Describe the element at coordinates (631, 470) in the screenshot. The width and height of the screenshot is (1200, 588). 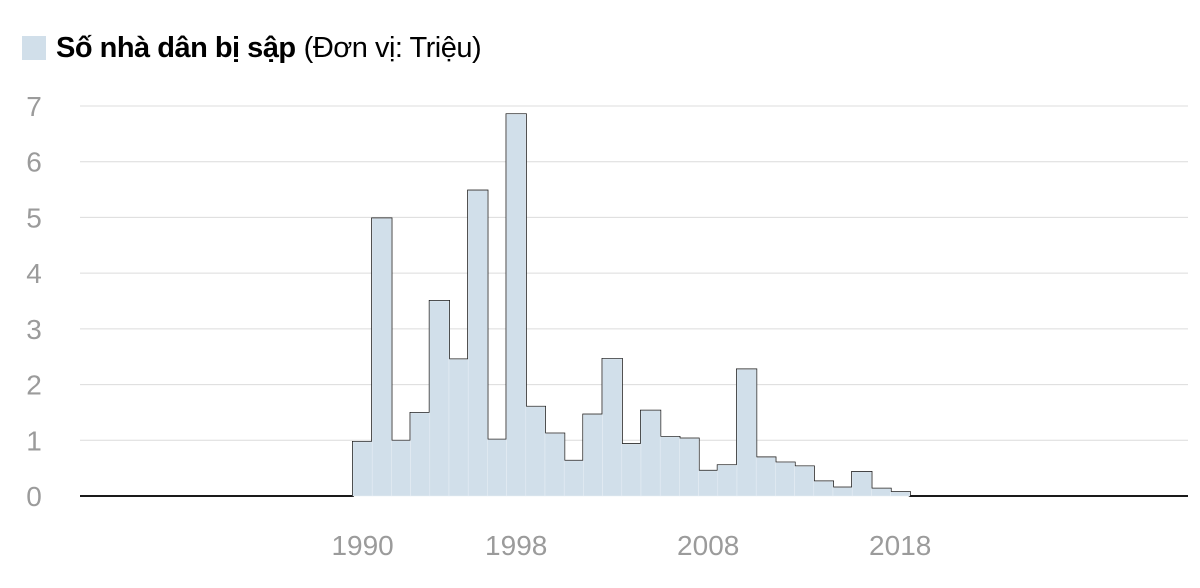
I see `bar-2004` at that location.